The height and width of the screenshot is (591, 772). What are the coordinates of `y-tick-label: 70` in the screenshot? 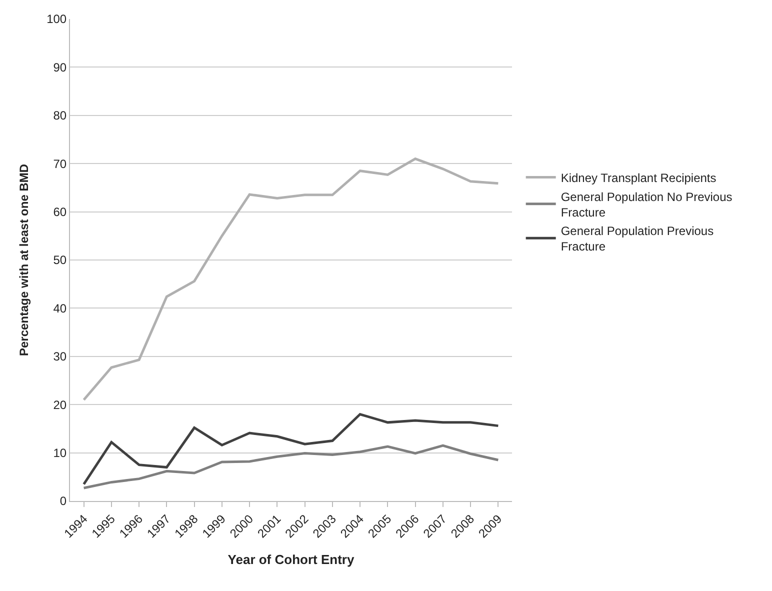 It's located at (60, 163).